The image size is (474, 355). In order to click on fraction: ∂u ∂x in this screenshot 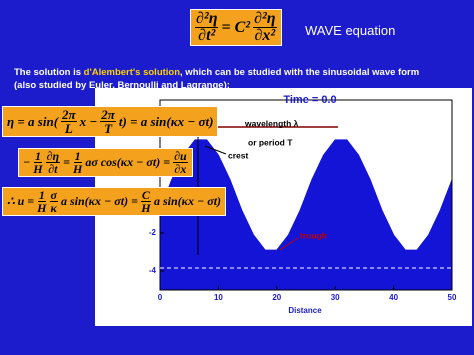, I will do `click(180, 162)`.